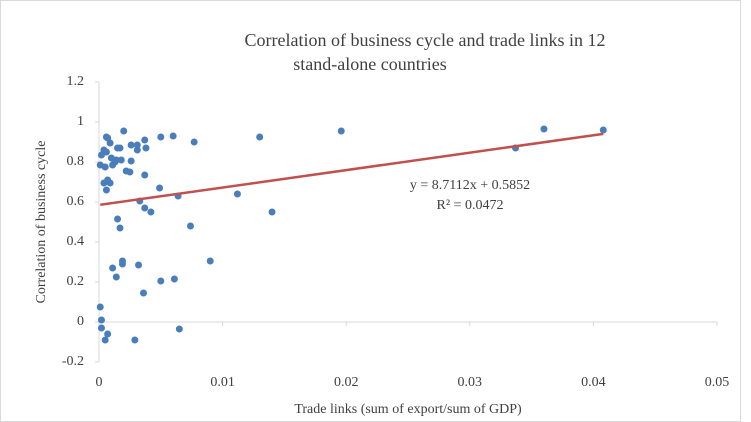 This screenshot has height=422, width=751. What do you see at coordinates (346, 382) in the screenshot?
I see `x-tick-label: 0.02` at bounding box center [346, 382].